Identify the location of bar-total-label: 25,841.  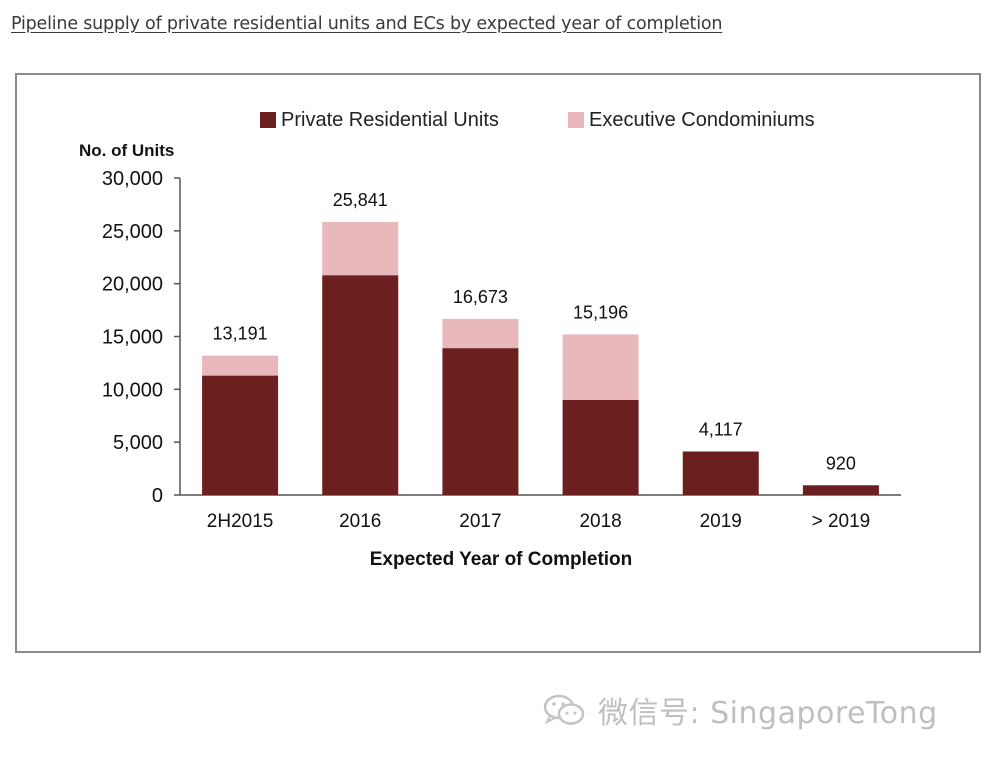
(360, 200).